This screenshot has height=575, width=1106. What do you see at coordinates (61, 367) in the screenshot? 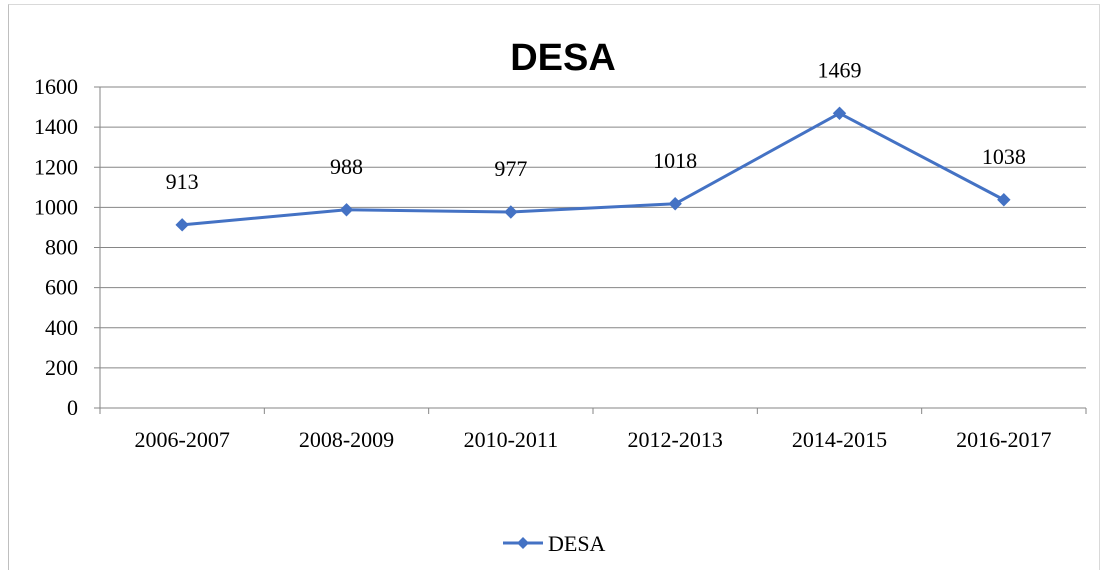
I see `y-tick-label: 200` at bounding box center [61, 367].